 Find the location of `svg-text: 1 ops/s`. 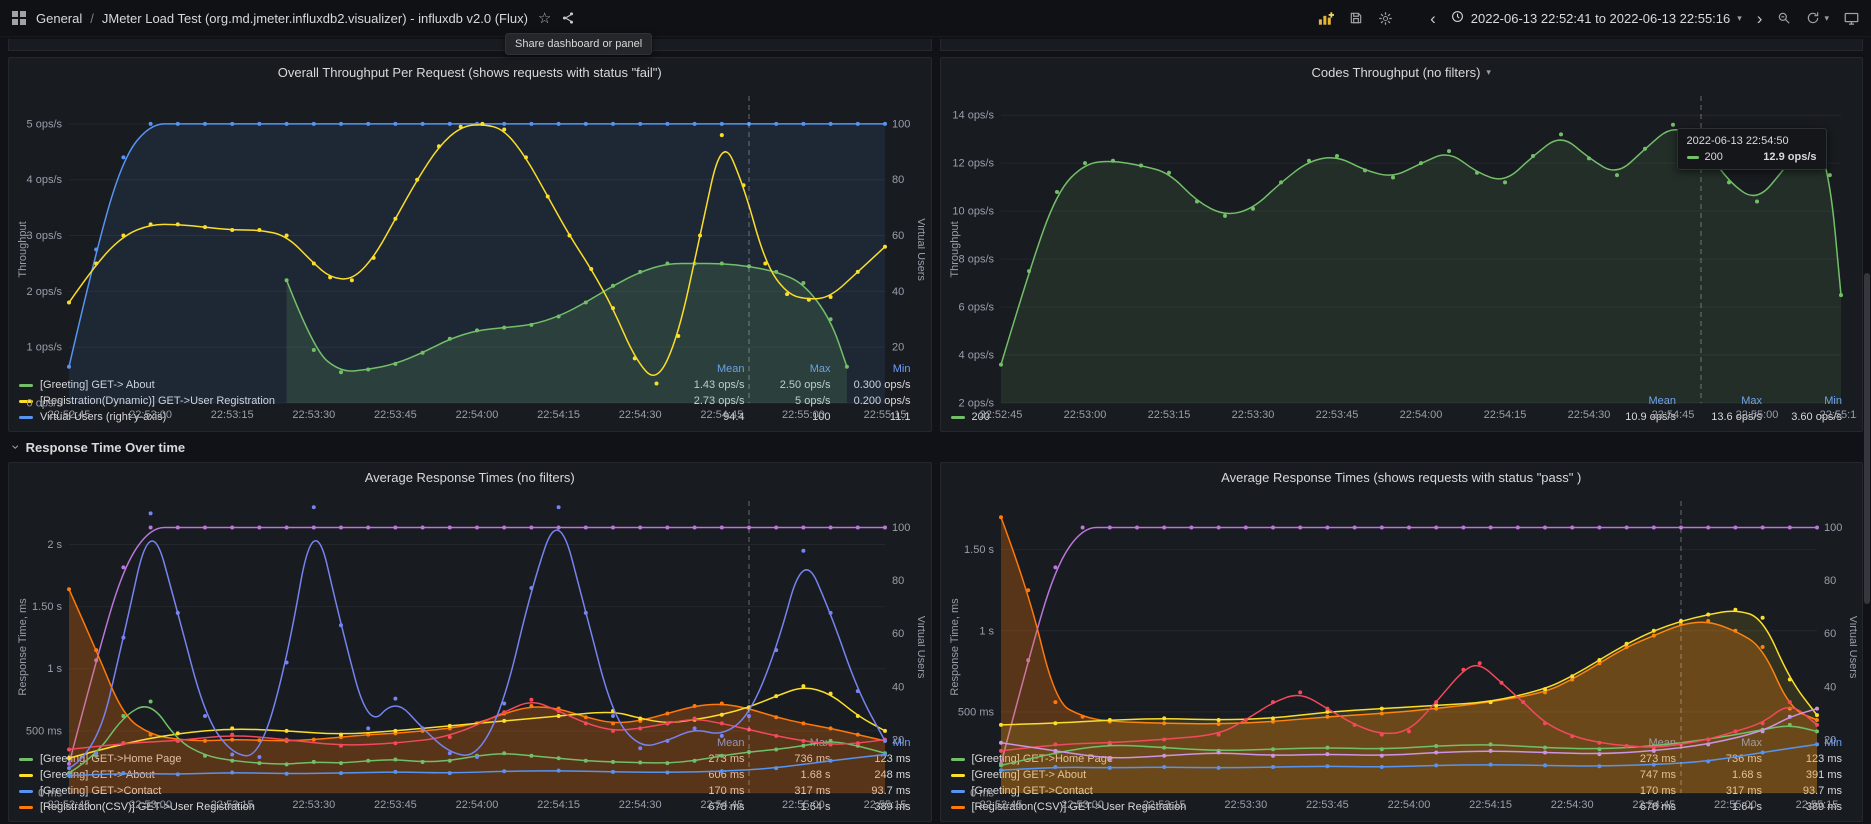

svg-text: 1 ops/s is located at coordinates (45, 348).